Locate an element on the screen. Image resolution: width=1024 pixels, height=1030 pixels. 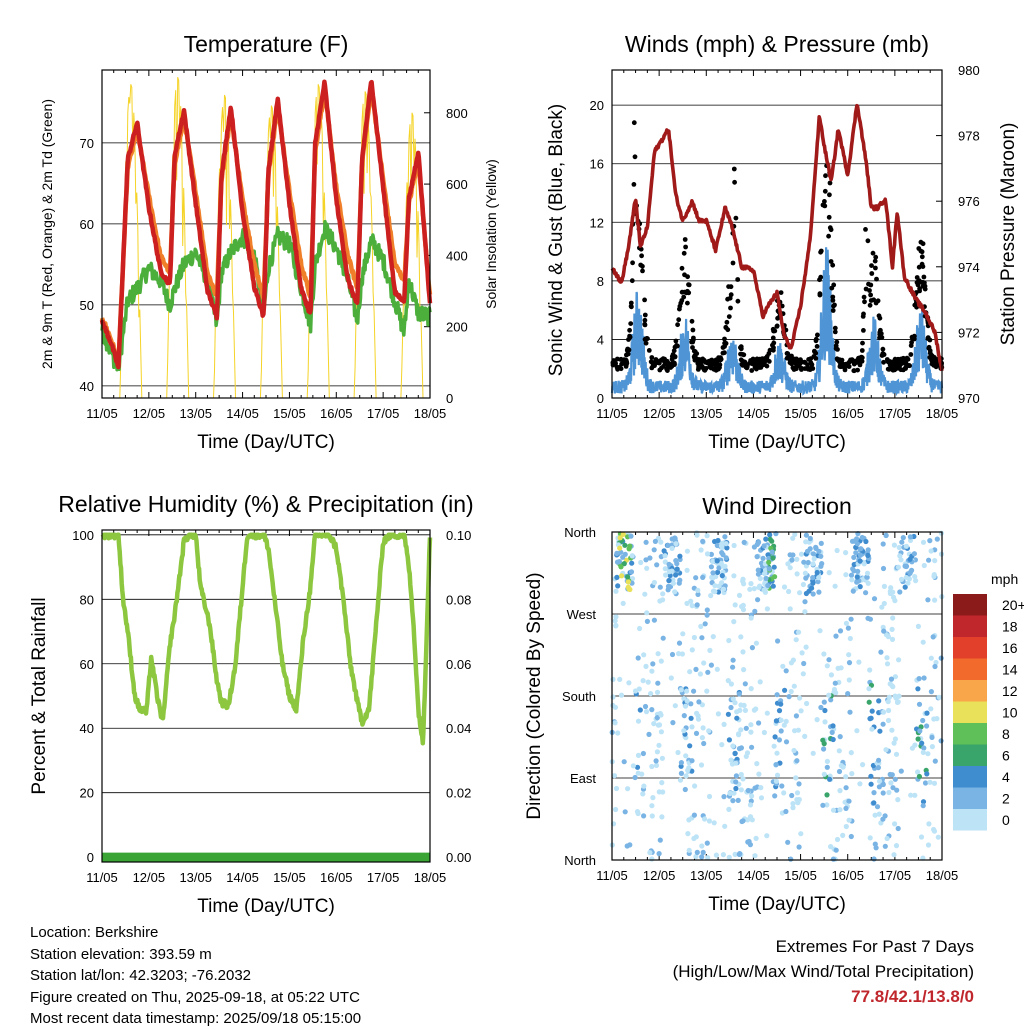
y-axis-label: Sonic Wind & Gust (Blue, Black) is located at coordinates (556, 240).